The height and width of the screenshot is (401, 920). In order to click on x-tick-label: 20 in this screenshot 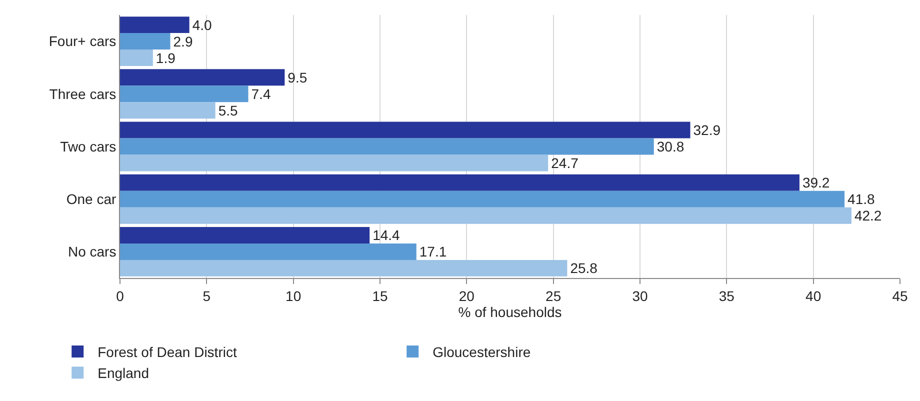, I will do `click(466, 296)`.